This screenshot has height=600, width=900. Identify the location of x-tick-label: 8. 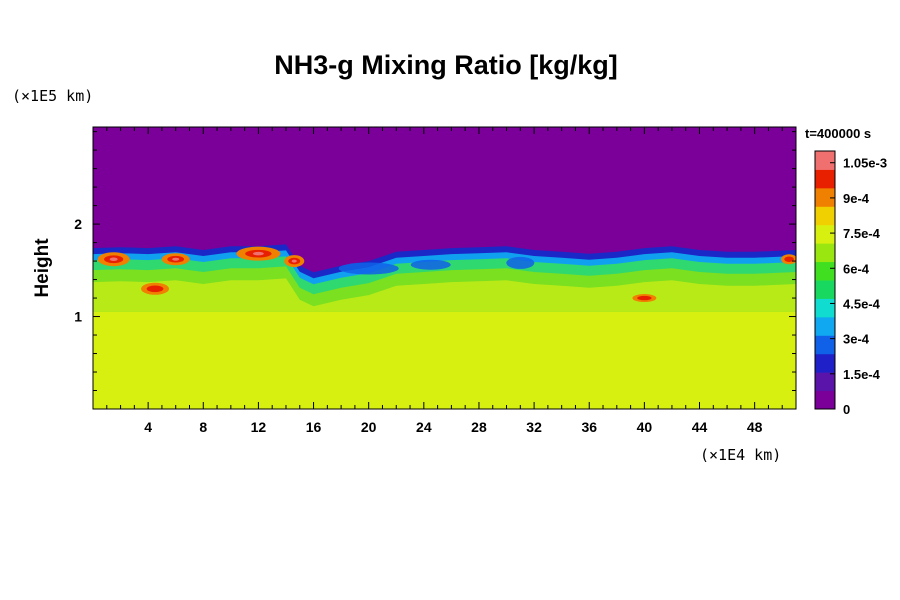
(203, 427).